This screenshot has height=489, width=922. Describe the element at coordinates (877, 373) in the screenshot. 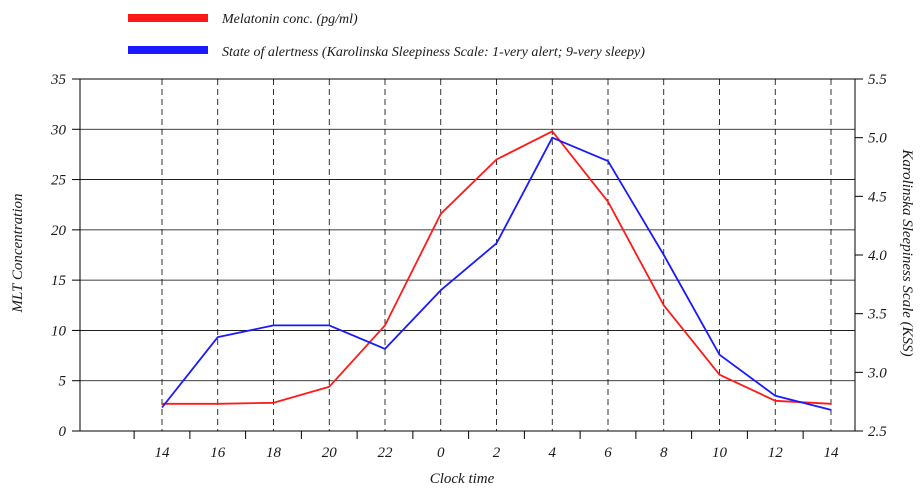

I see `y-right-tick-label: 3.0` at that location.